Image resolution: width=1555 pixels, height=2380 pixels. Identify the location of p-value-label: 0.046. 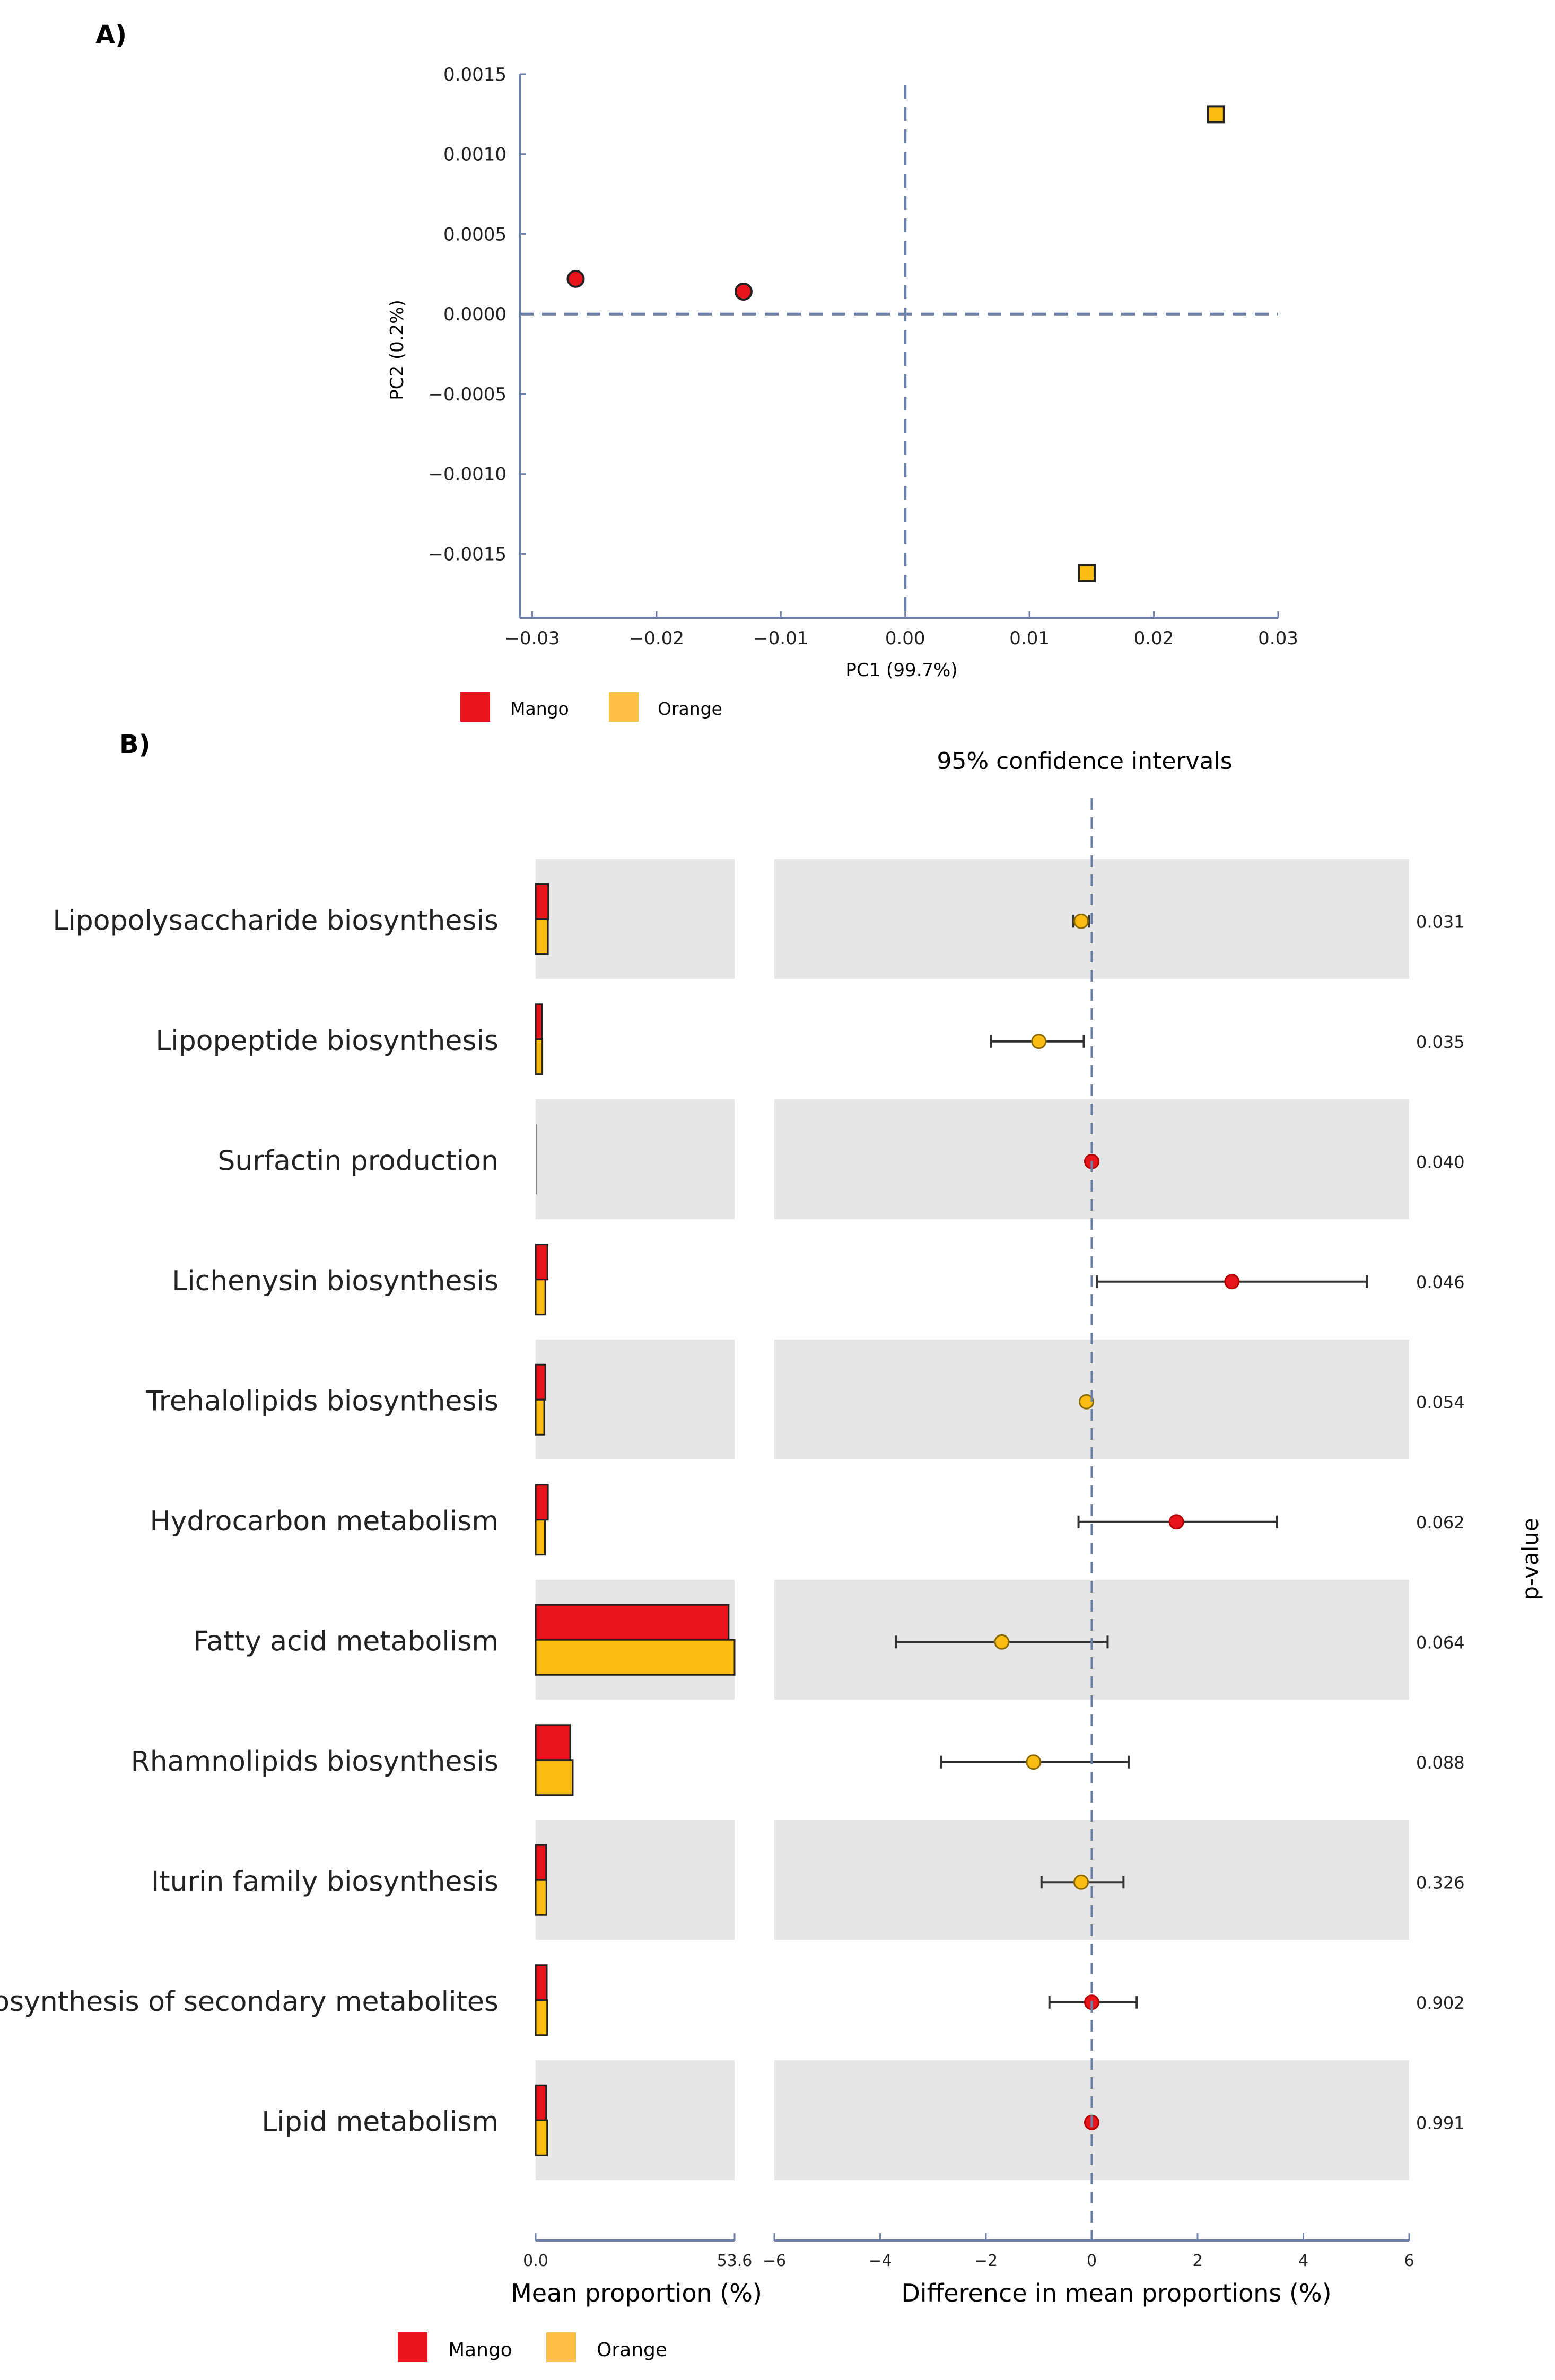
(1440, 1282).